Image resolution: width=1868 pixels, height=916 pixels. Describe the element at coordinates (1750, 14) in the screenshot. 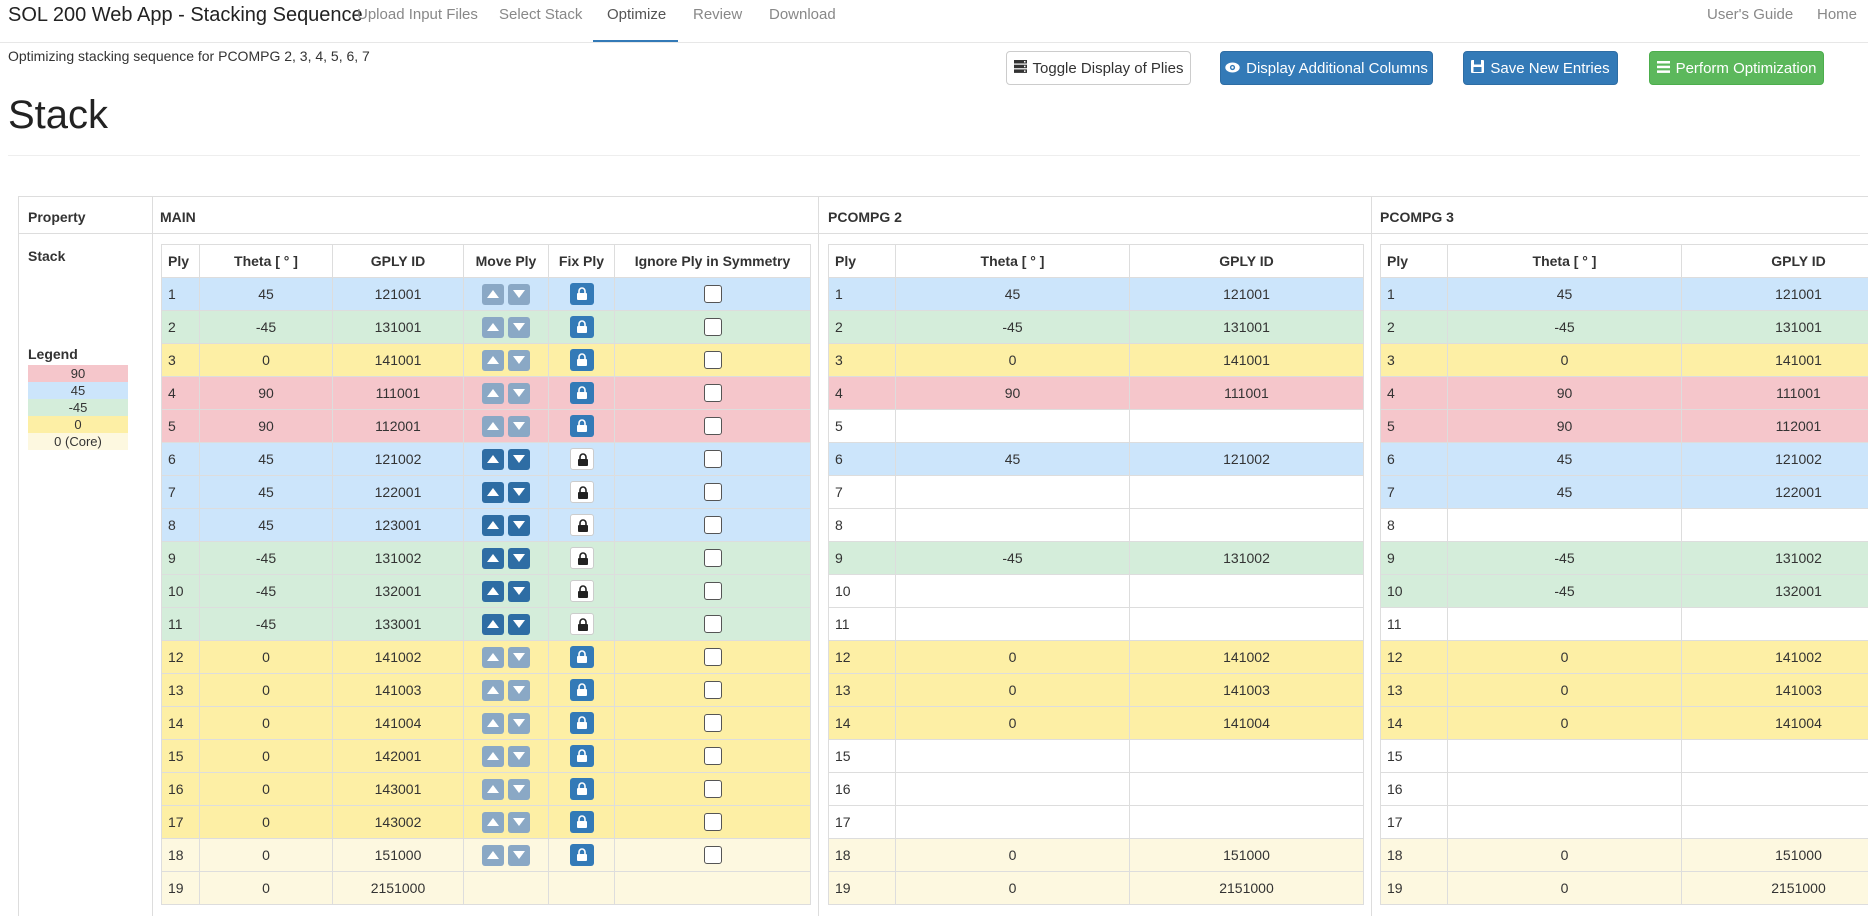

I see `nav-users-guide: User's Guide` at that location.